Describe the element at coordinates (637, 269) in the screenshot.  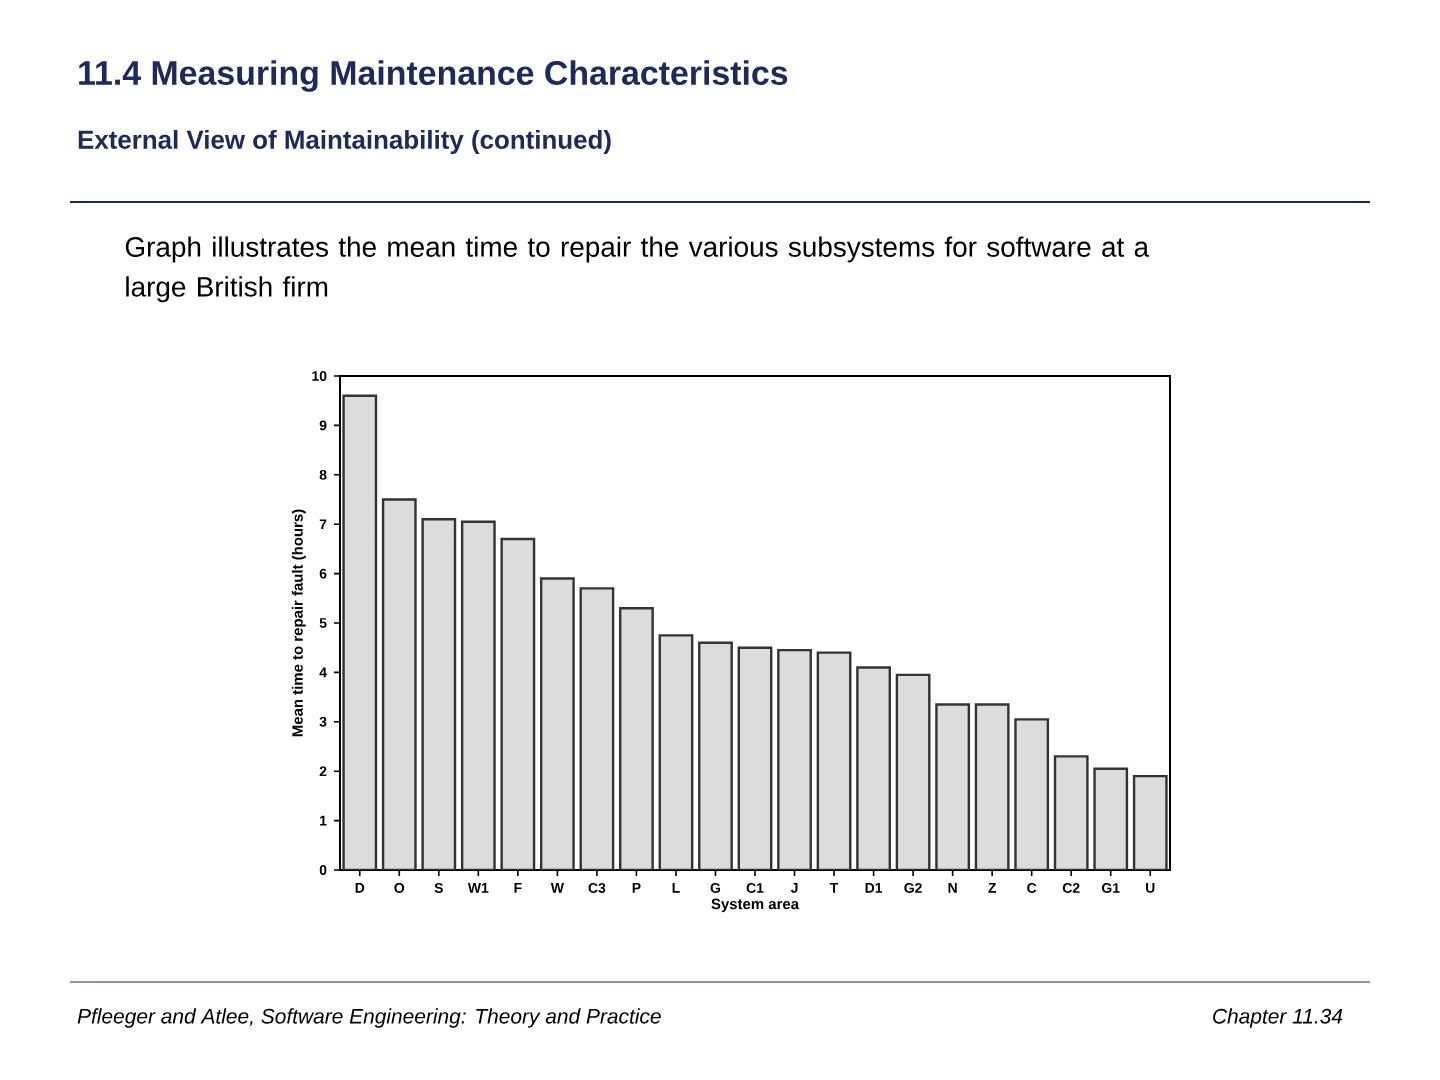
I see `text: Graph illustrates the mean time to repair the various subsystems for software at a large British firm` at that location.